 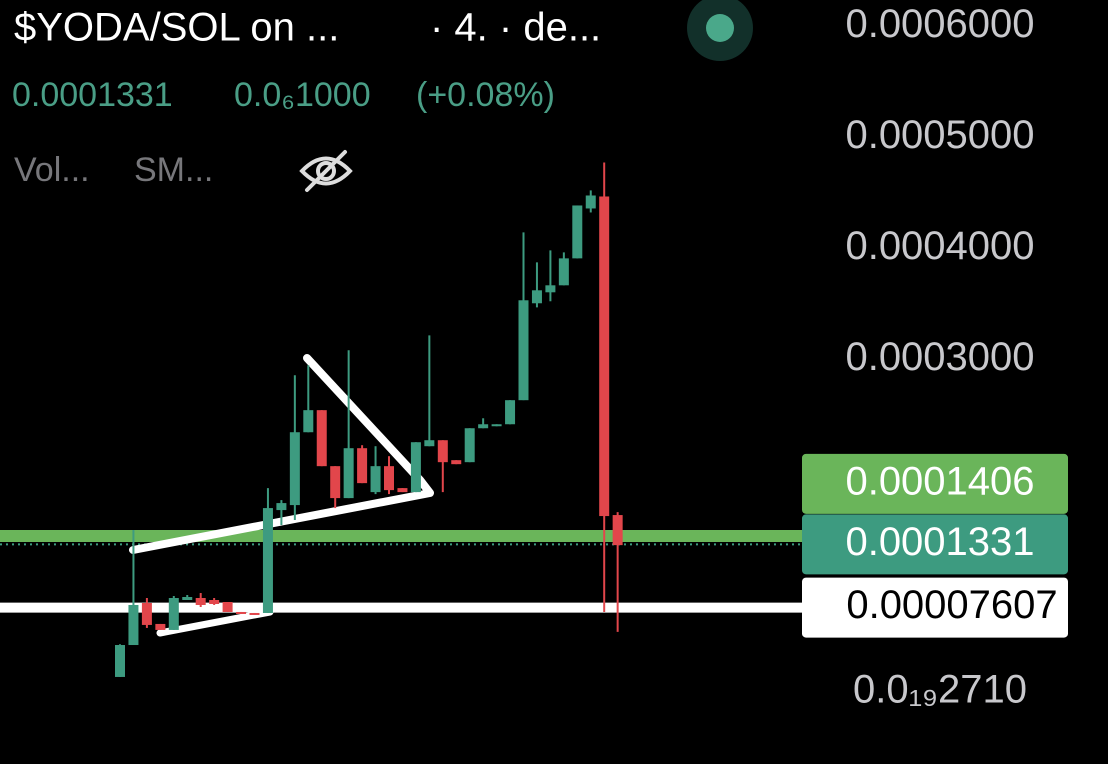 What do you see at coordinates (720, 28) in the screenshot?
I see `status-dot` at bounding box center [720, 28].